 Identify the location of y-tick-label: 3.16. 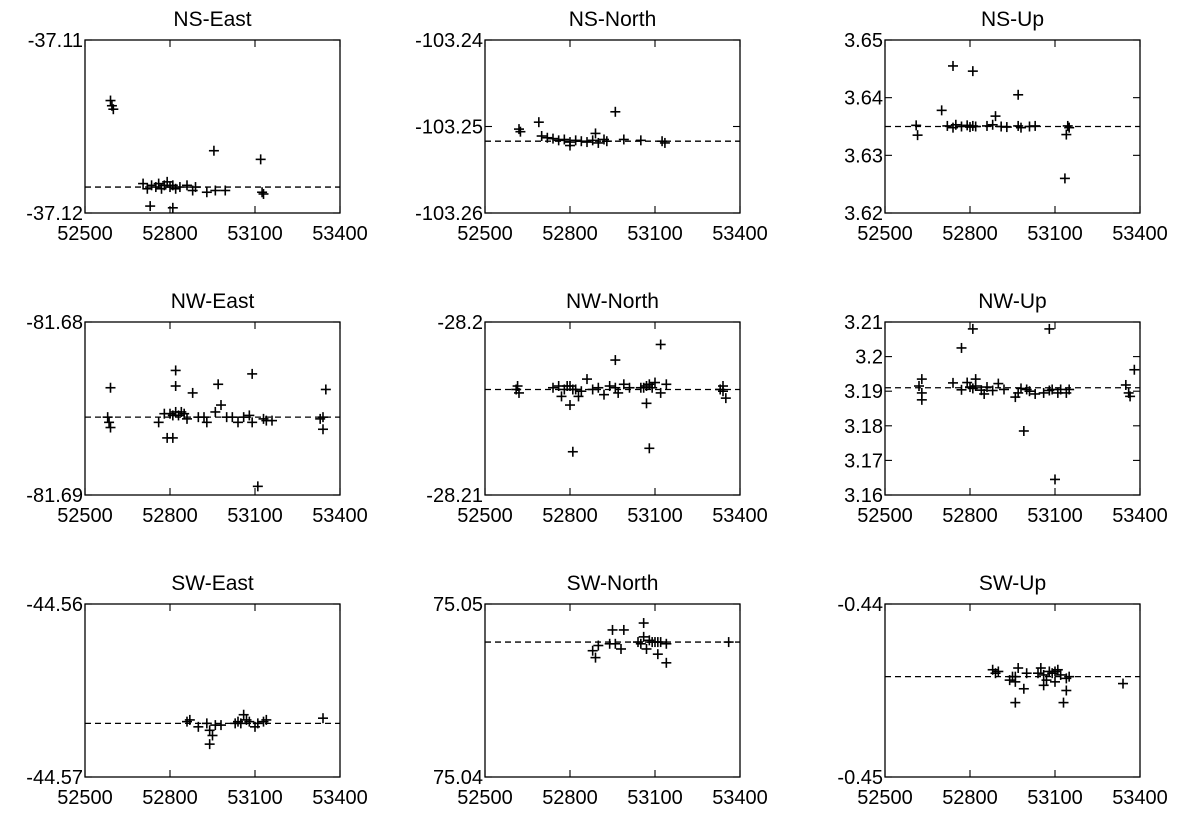
(863, 496).